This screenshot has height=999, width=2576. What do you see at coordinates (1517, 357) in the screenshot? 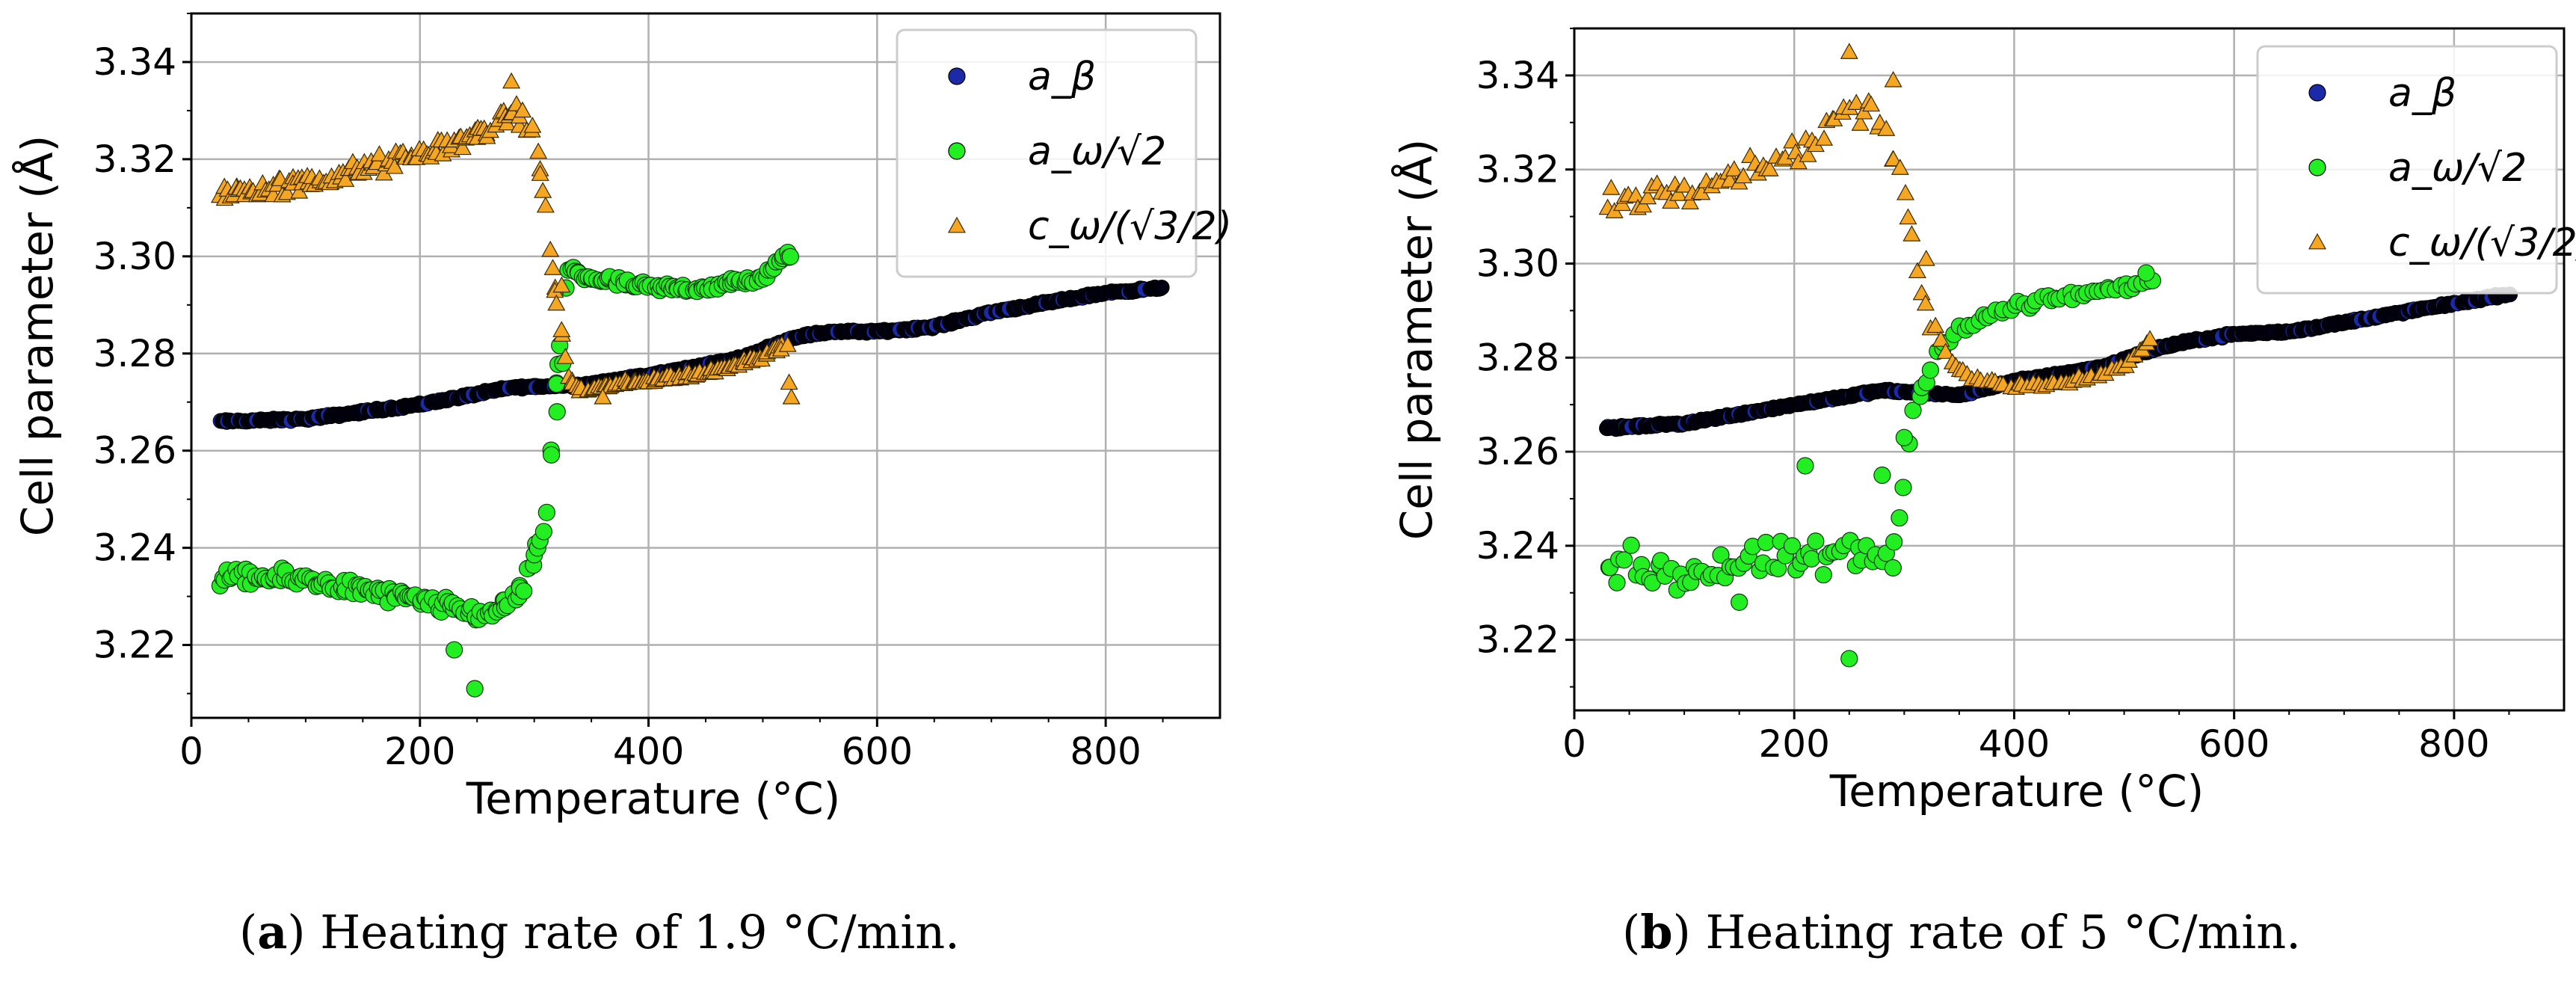
I see `y-tick-label: 3.28` at bounding box center [1517, 357].